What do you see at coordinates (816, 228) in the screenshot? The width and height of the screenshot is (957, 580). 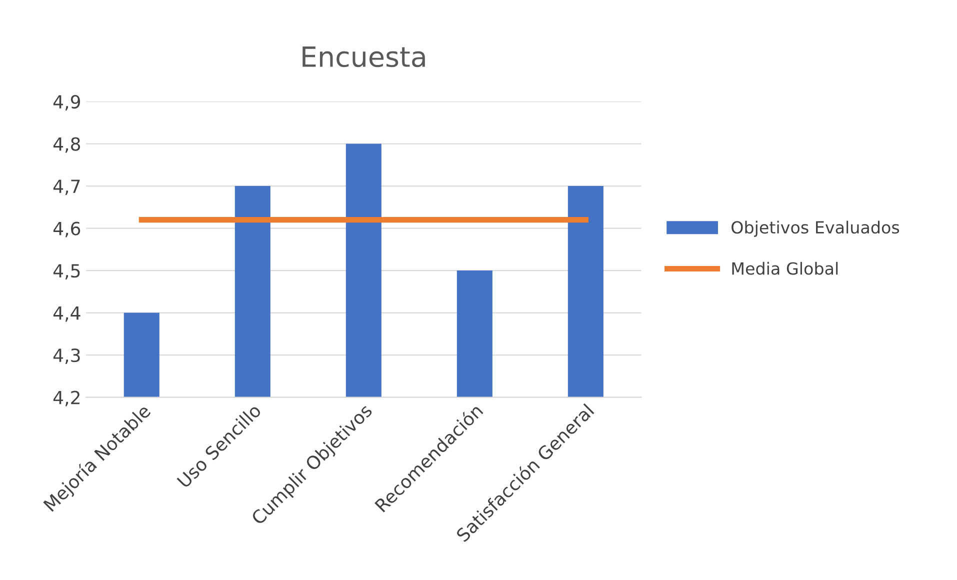 I see `legend-label: Objetivos Evaluados` at bounding box center [816, 228].